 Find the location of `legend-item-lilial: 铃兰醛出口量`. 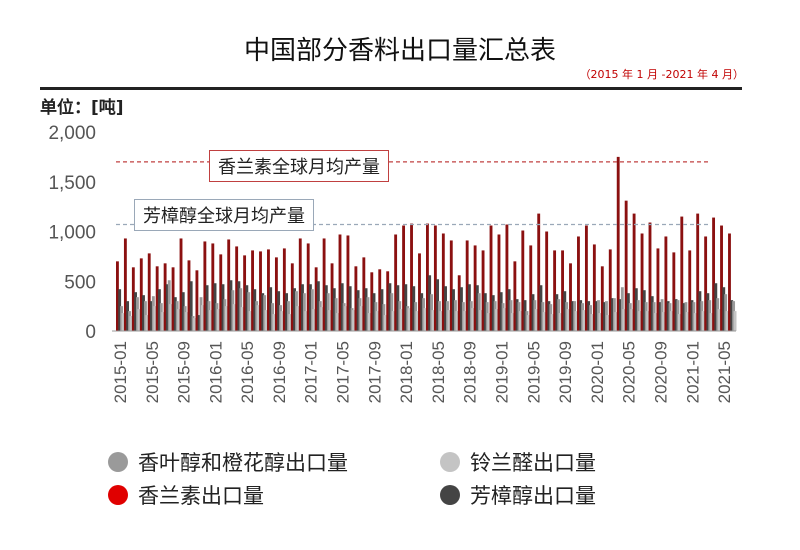

legend-item-lilial: 铃兰醛出口量 is located at coordinates (518, 462).